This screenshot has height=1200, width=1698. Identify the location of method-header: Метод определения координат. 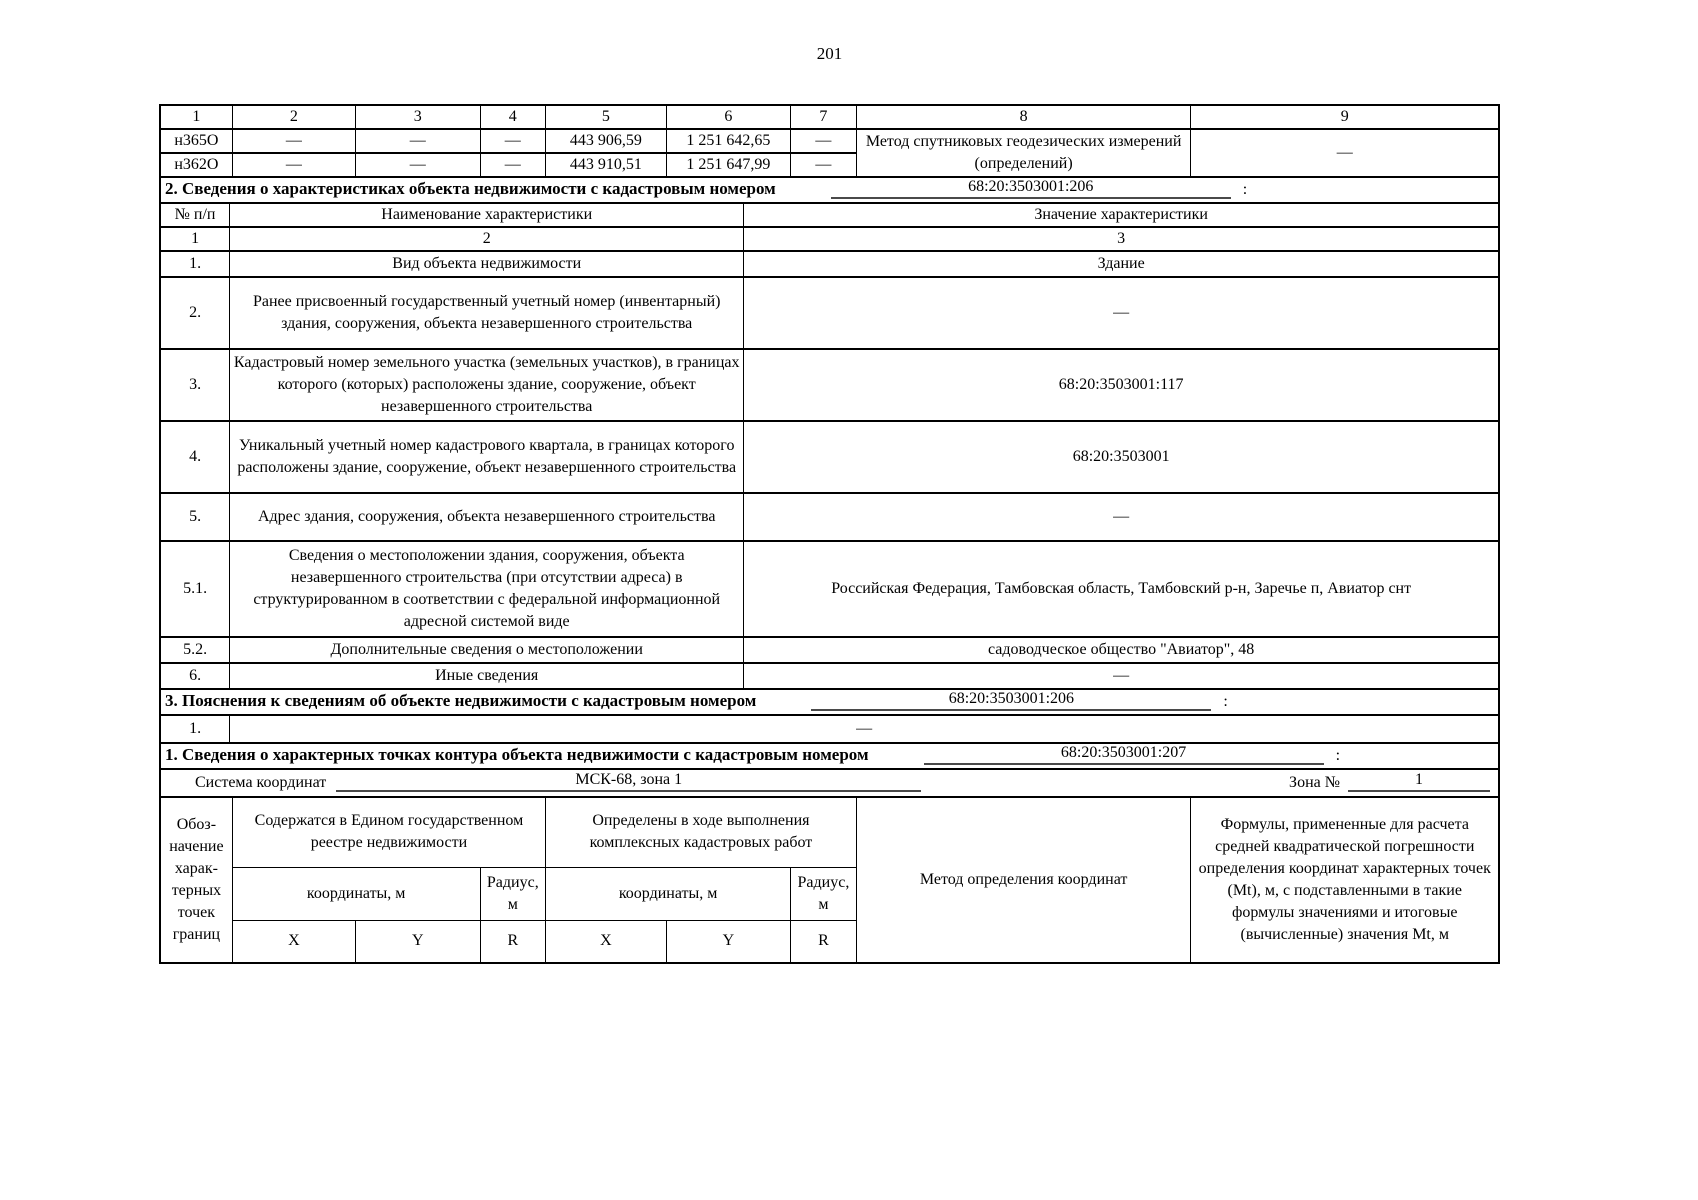
(1023, 880).